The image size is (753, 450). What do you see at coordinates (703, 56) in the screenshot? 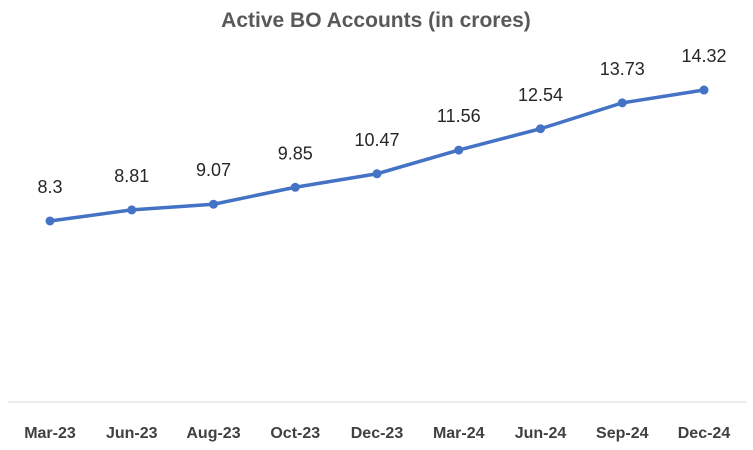
I see `data-label-dec-24: 14.32` at bounding box center [703, 56].